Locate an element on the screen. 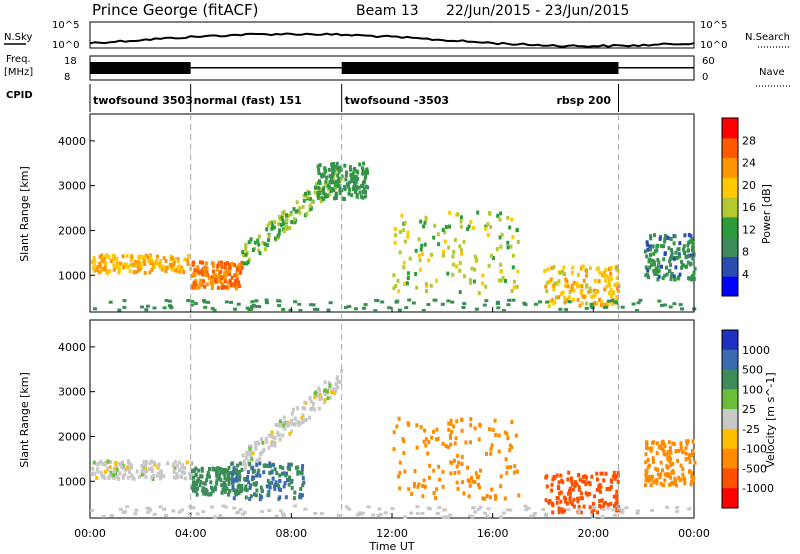 The width and height of the screenshot is (800, 554). colorbar-0-tick-1: 24 is located at coordinates (749, 163).